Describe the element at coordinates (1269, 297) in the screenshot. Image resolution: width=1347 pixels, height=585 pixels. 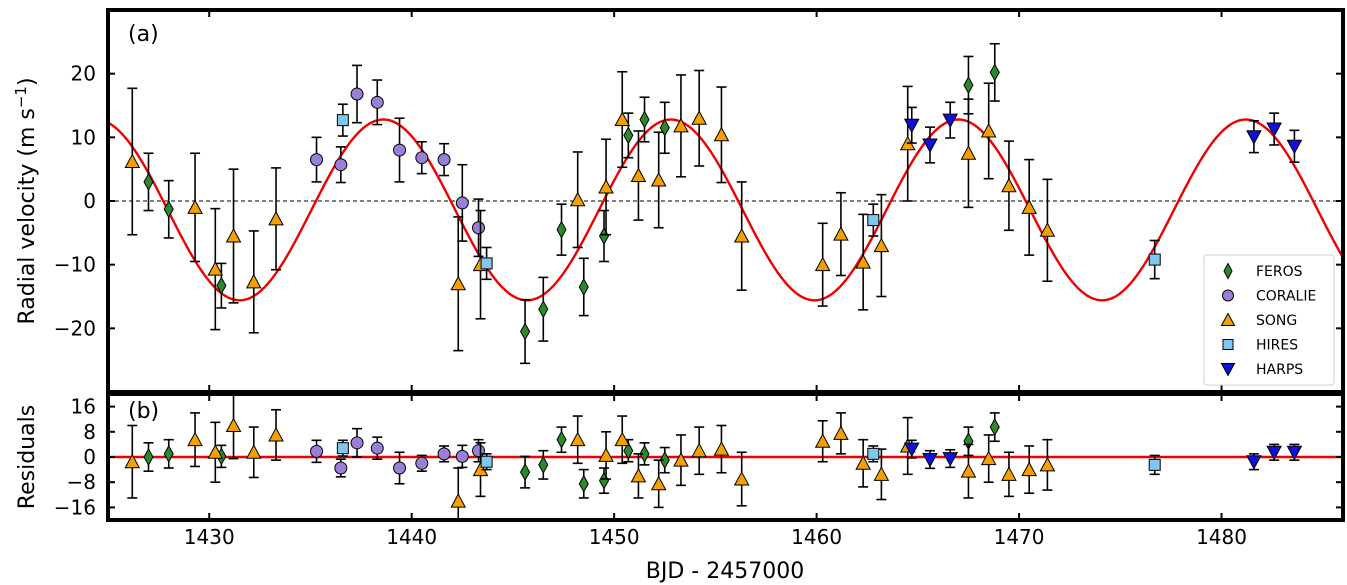
I see `legend-entry-coralie: CORALIE` at that location.